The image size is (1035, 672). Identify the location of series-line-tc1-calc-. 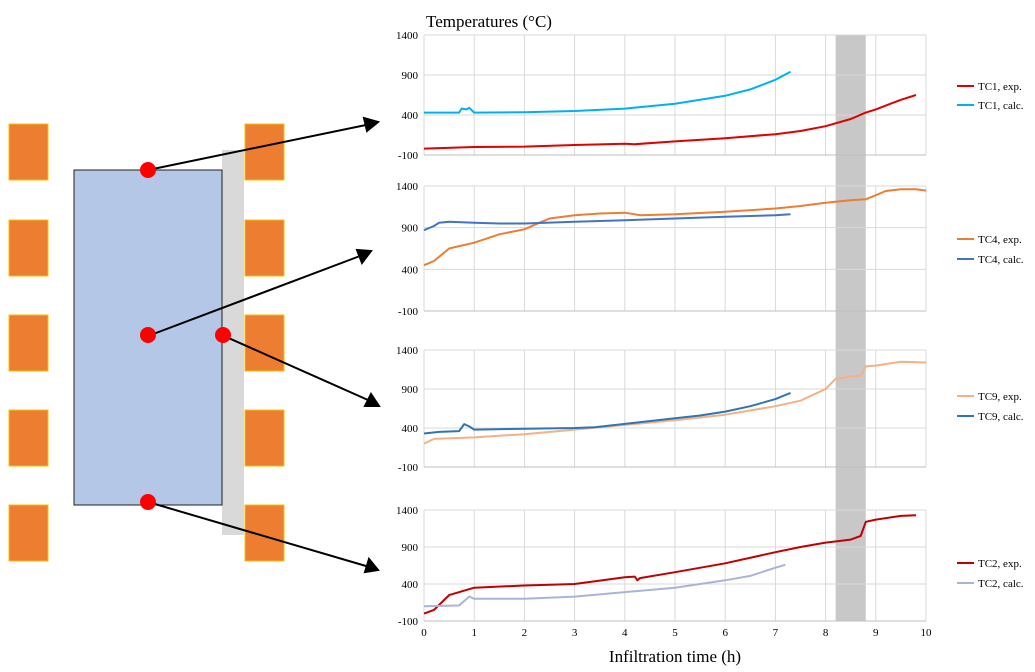
(607, 92).